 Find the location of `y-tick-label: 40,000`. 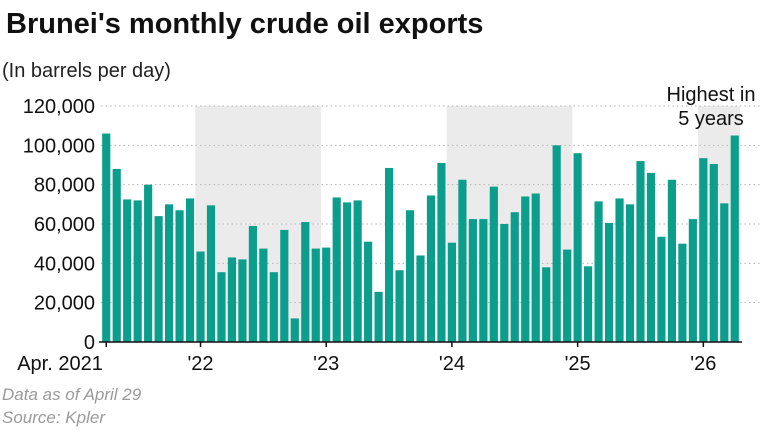

y-tick-label: 40,000 is located at coordinates (64, 264).